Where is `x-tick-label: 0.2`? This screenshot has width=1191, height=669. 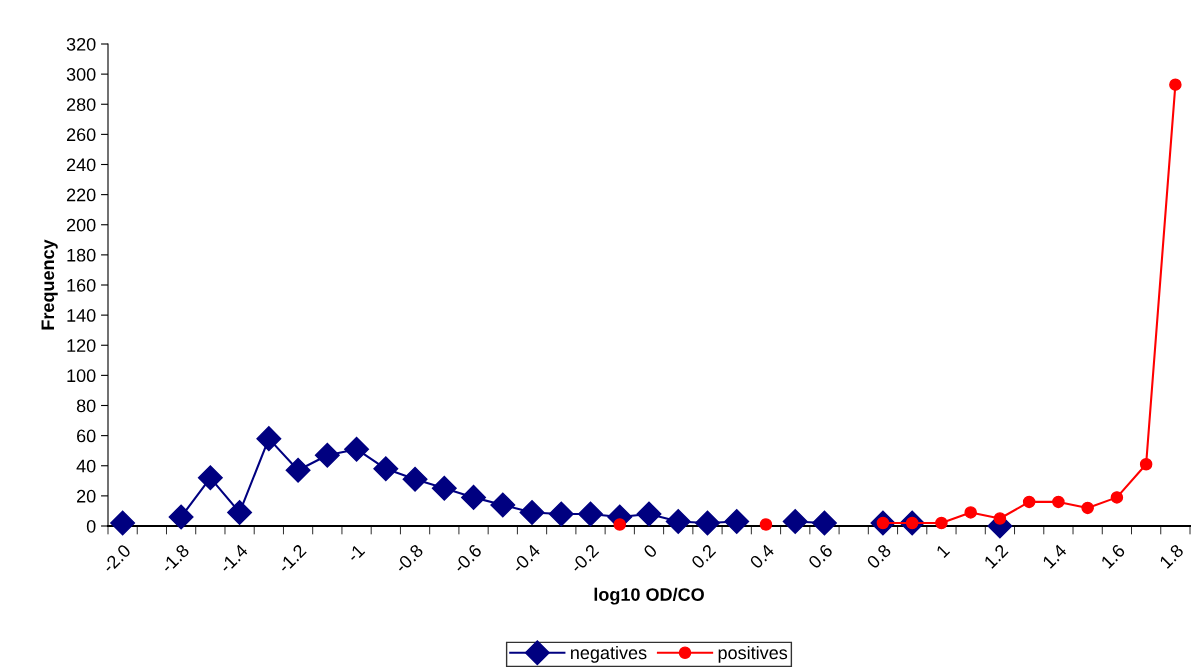
x-tick-label: 0.2 is located at coordinates (703, 556).